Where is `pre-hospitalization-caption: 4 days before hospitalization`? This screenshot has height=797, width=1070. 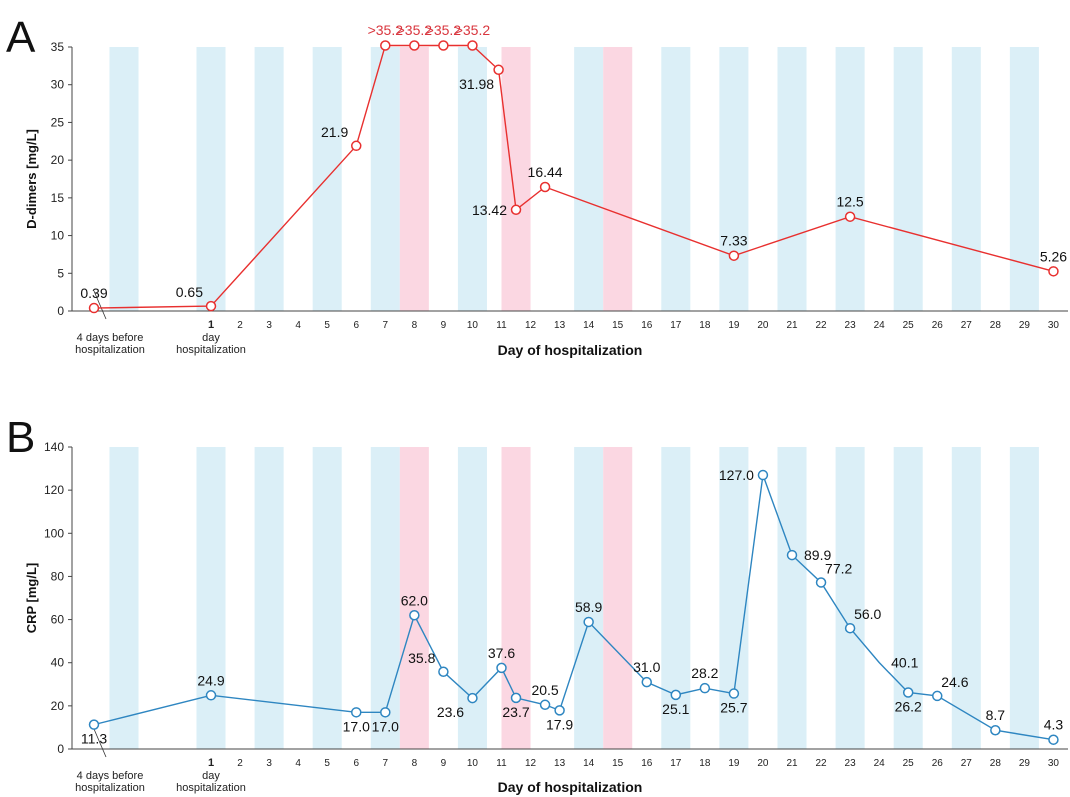
pre-hospitalization-caption: 4 days before hospitalization is located at coordinates (110, 344).